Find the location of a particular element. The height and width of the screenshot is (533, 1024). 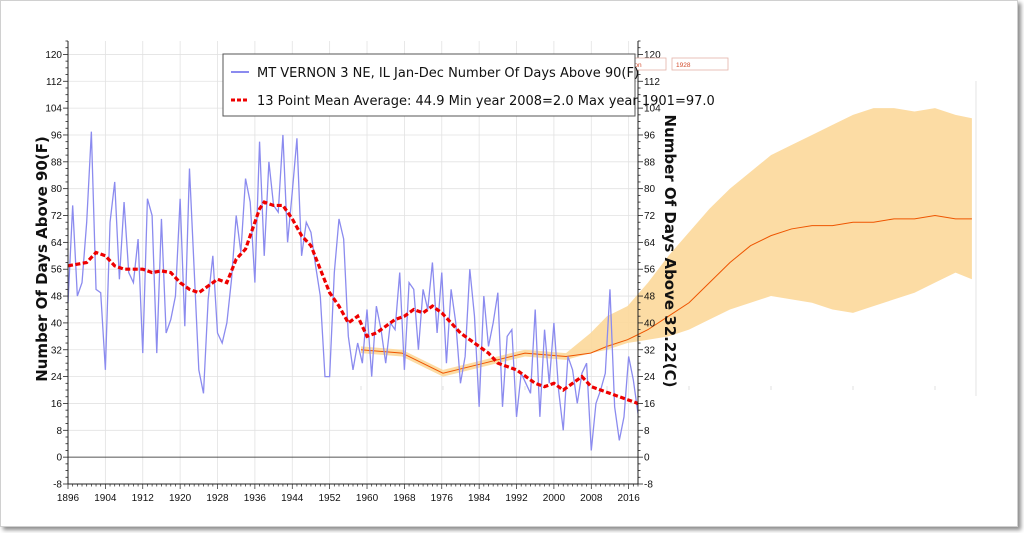

y-tick-label-right: 40 is located at coordinates (650, 323).